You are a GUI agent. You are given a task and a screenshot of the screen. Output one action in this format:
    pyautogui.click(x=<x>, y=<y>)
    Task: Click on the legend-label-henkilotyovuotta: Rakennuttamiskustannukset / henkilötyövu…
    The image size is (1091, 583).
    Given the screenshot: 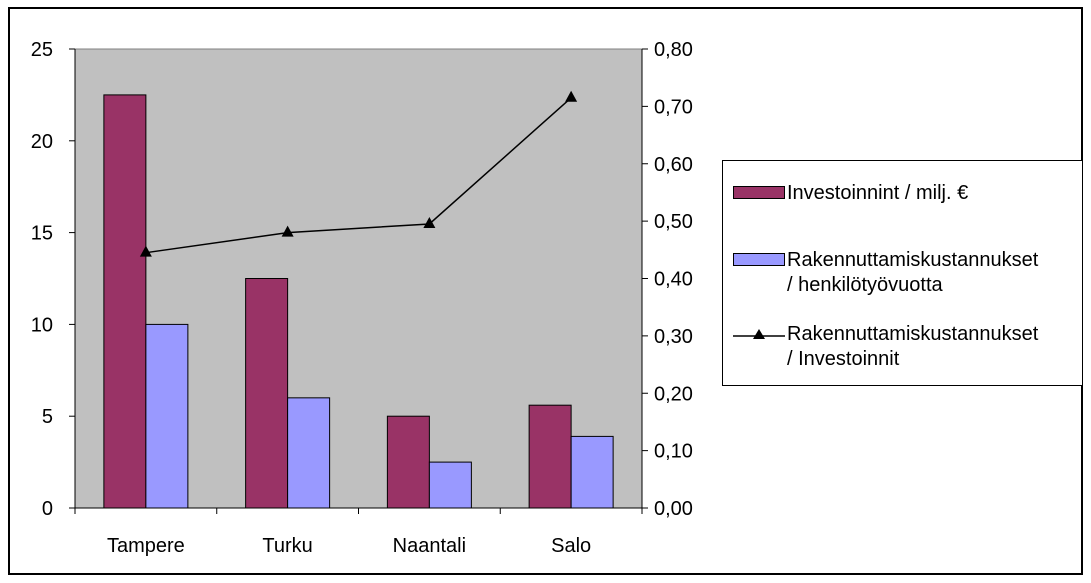 What is the action you would take?
    pyautogui.click(x=913, y=272)
    